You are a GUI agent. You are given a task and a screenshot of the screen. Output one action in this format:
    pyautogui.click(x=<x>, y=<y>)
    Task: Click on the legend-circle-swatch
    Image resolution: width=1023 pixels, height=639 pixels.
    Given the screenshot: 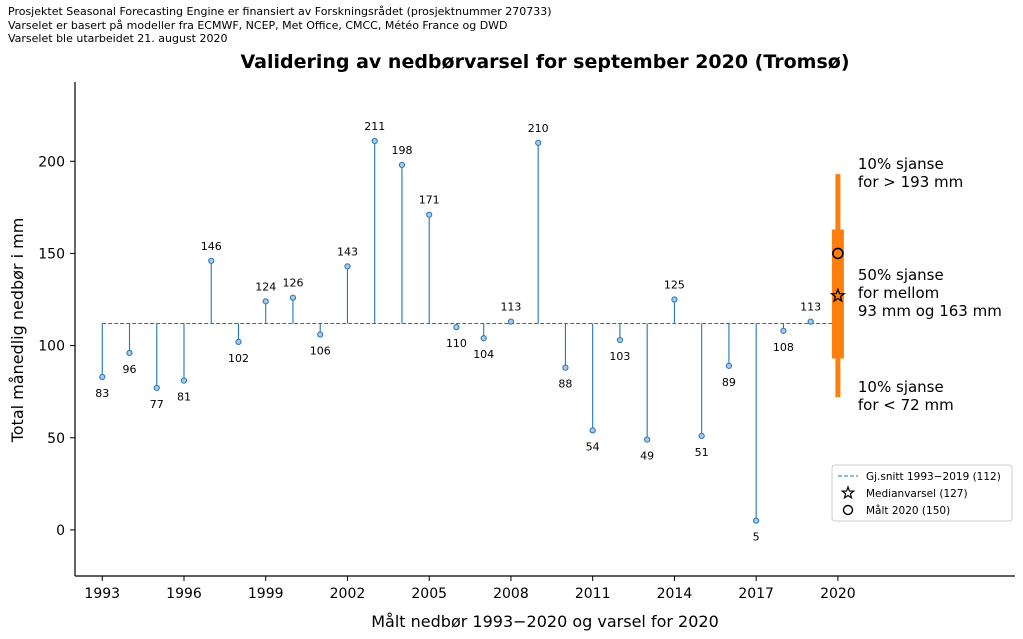 What is the action you would take?
    pyautogui.click(x=848, y=510)
    